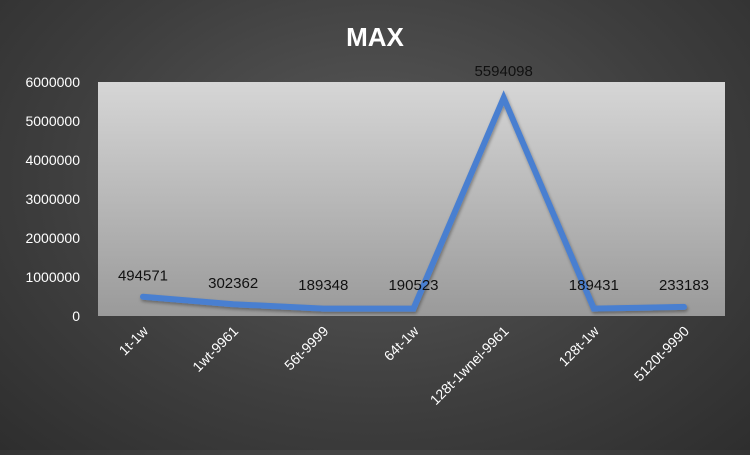 This screenshot has width=750, height=455. What do you see at coordinates (402, 343) in the screenshot?
I see `x-tick-label: 64t-1w` at bounding box center [402, 343].